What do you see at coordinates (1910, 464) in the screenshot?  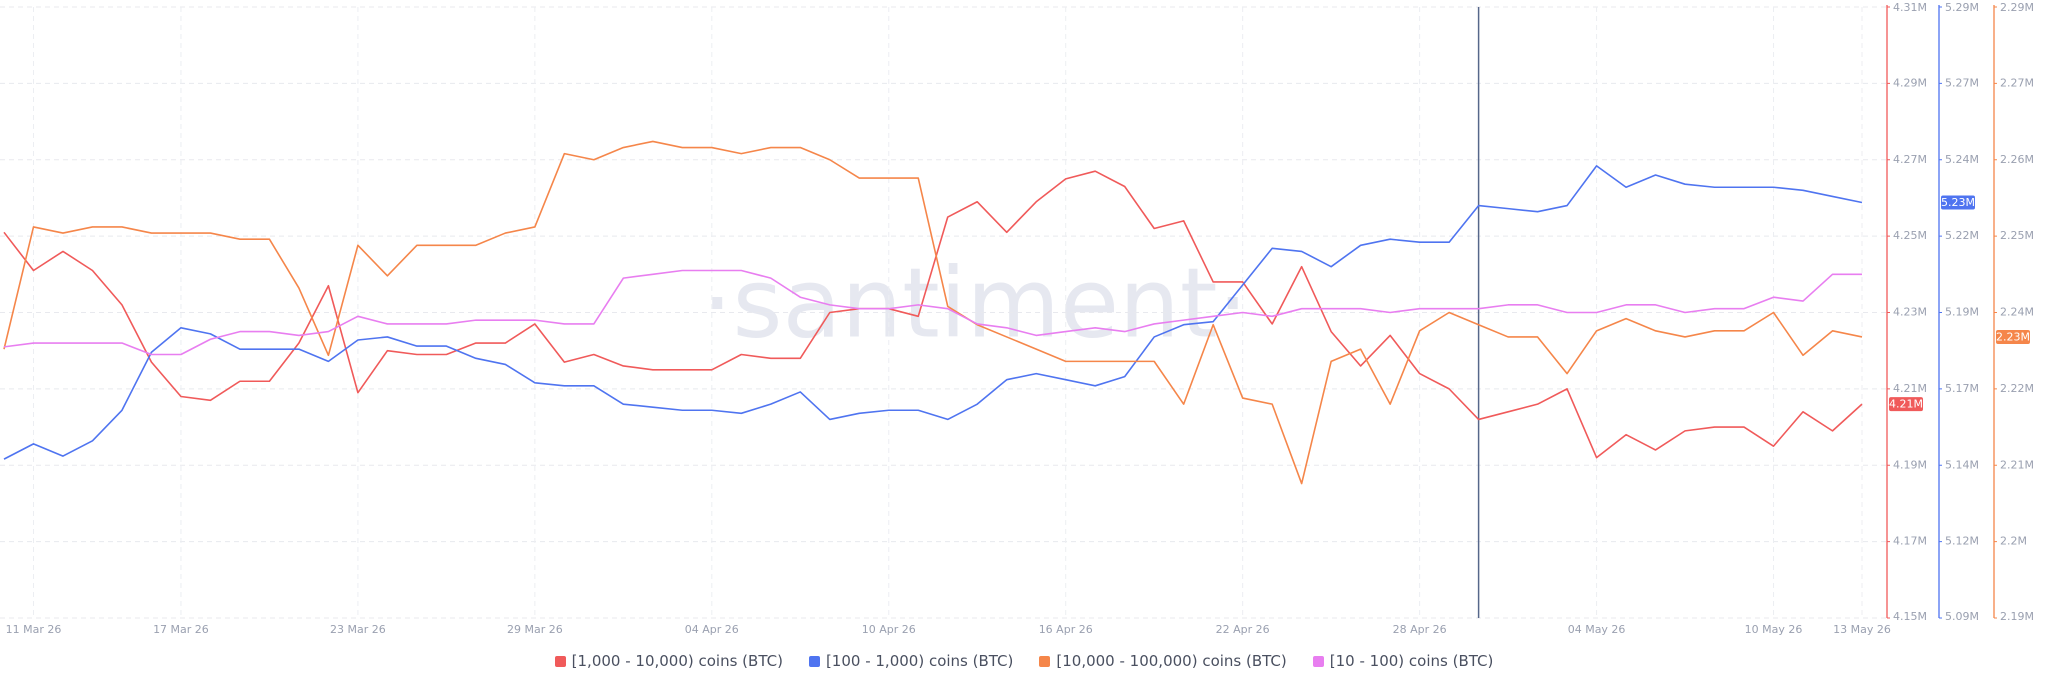 I see `y-tick-label: 4.19M` at bounding box center [1910, 464].